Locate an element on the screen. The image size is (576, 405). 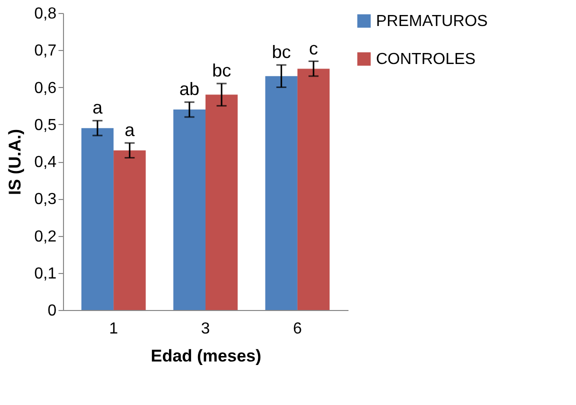
y-tick-label: 0 is located at coordinates (52, 311).